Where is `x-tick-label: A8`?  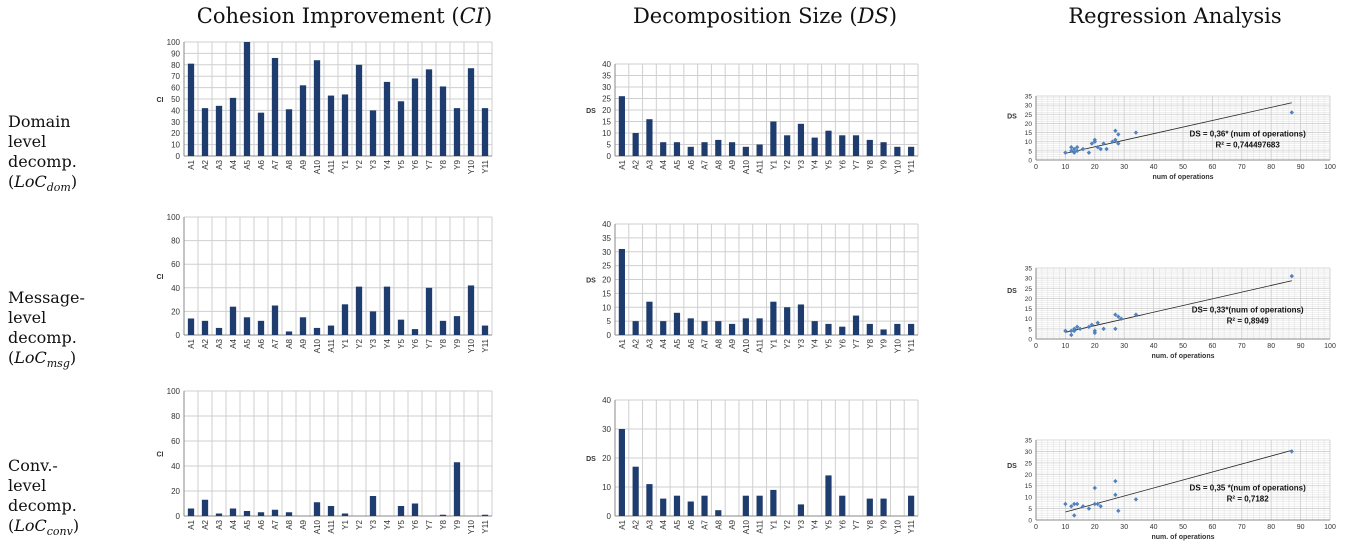
x-tick-label: A8 is located at coordinates (289, 524).